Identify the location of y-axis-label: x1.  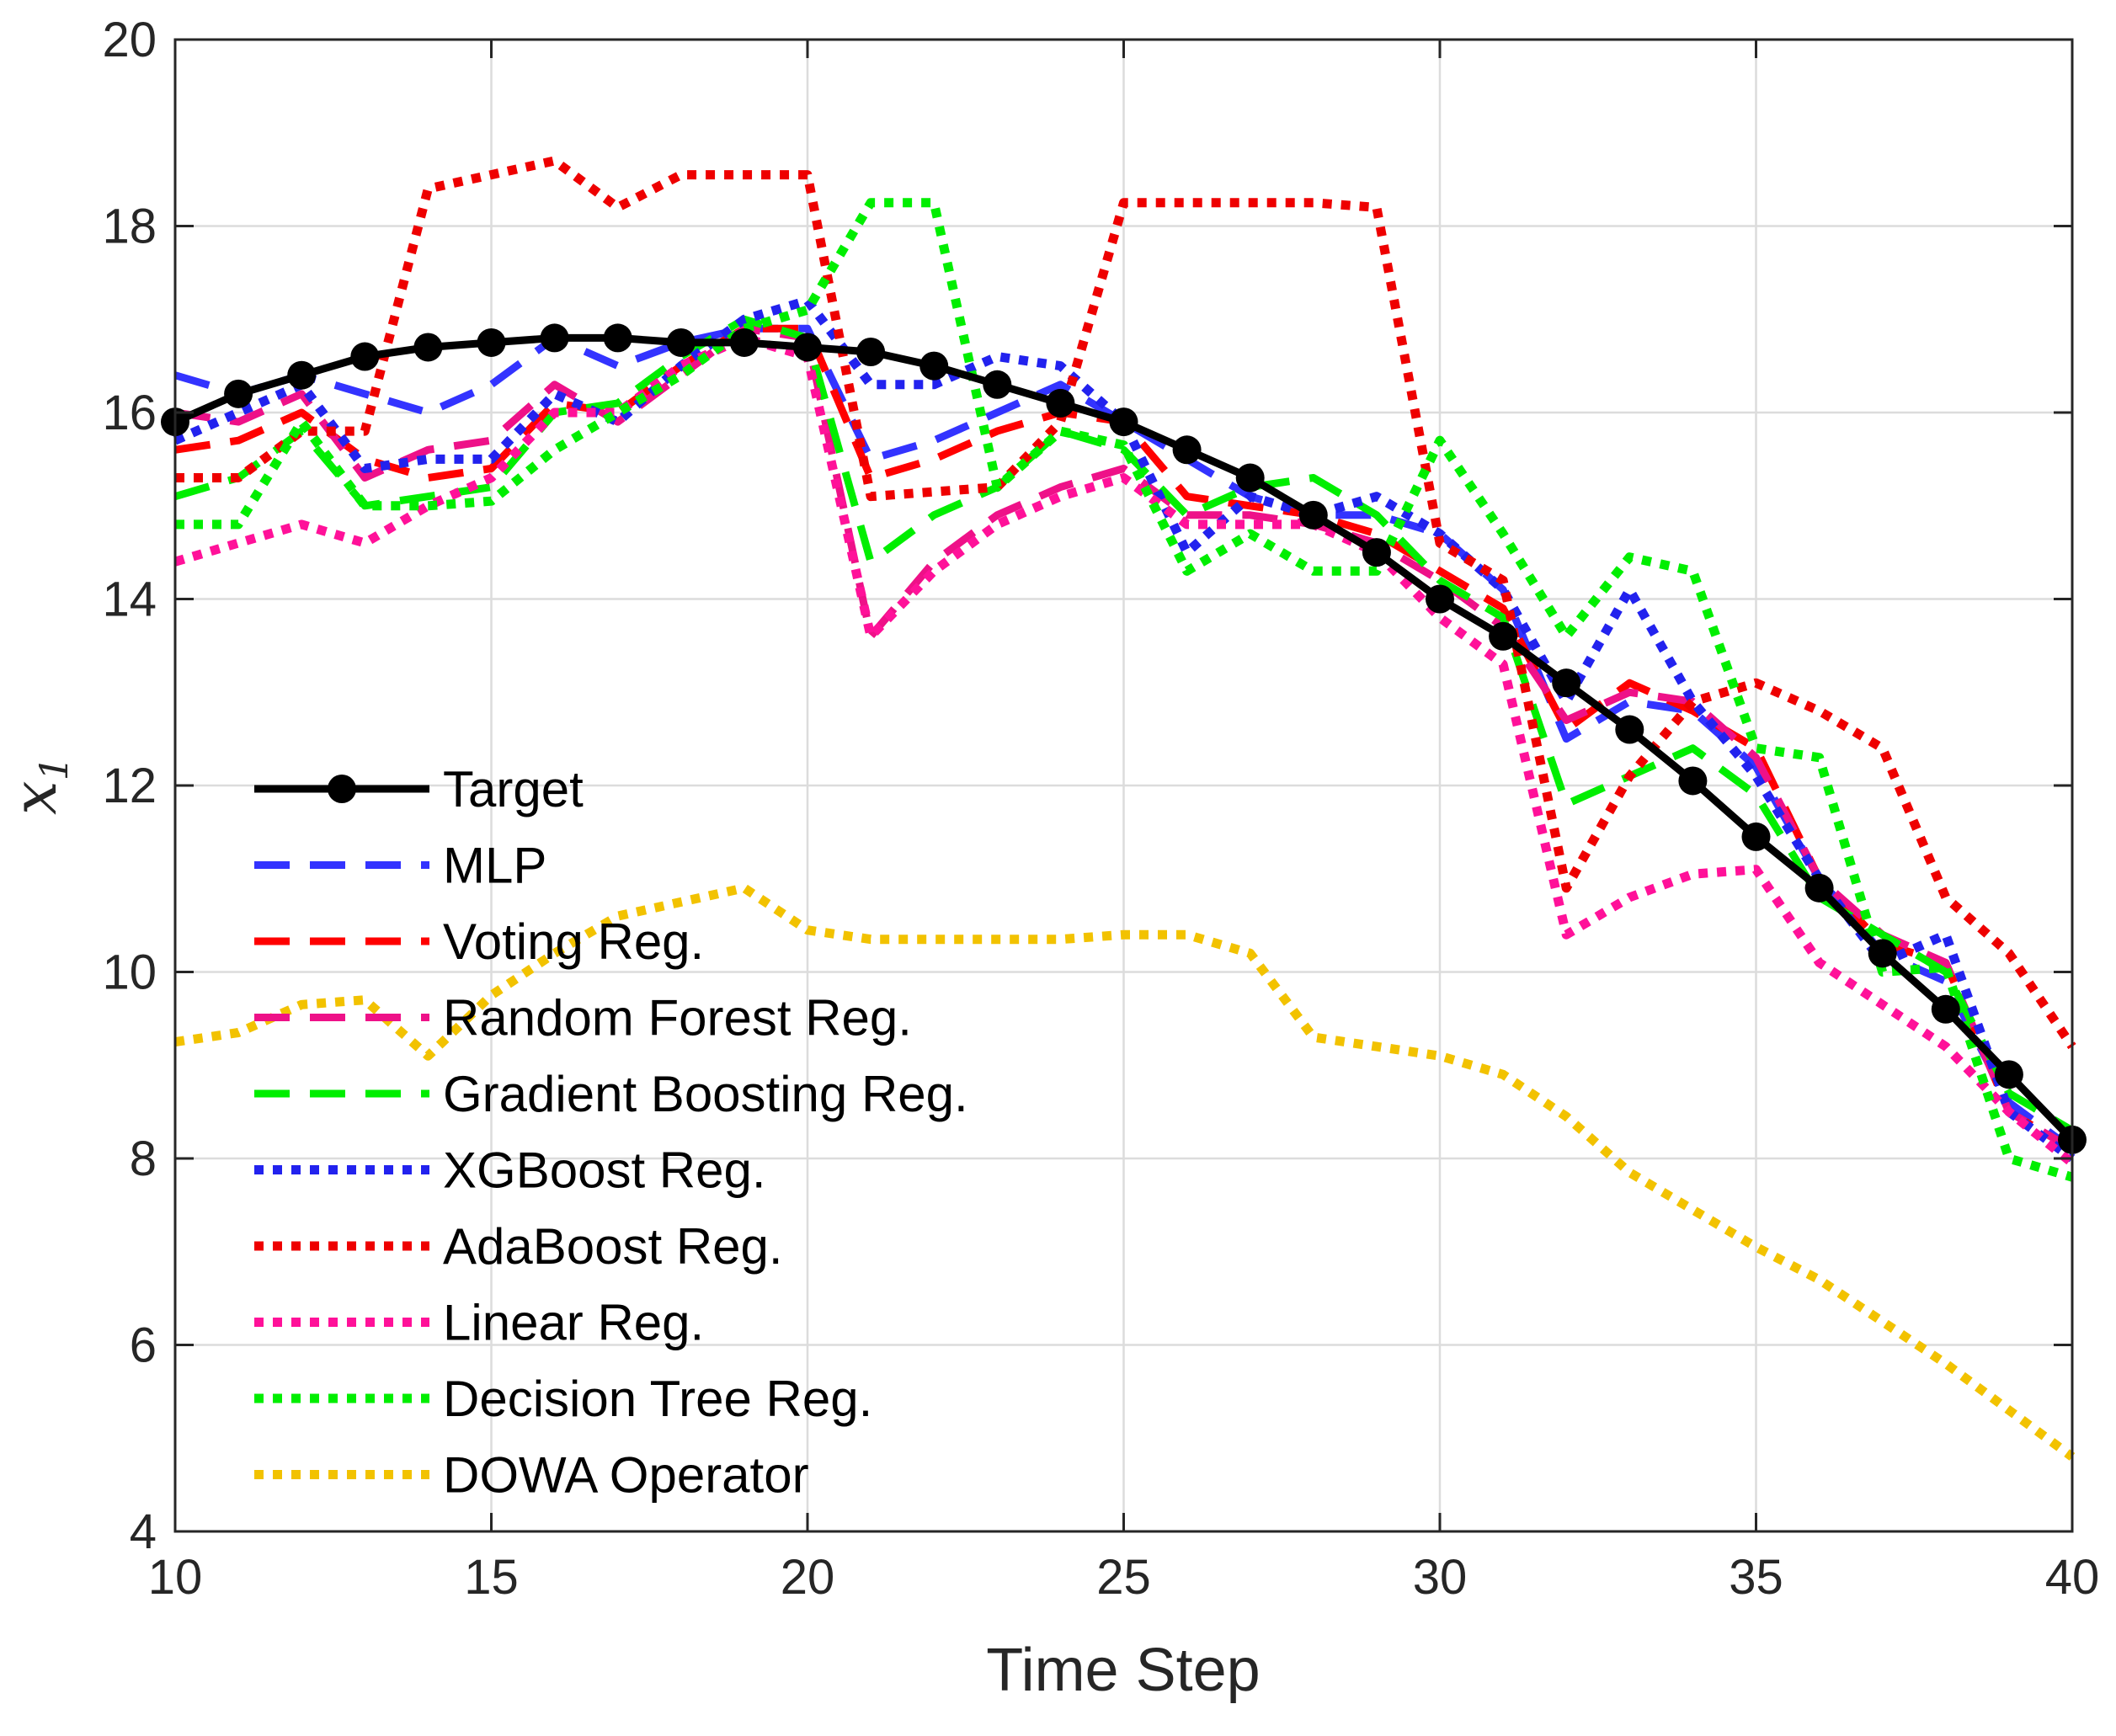
(38, 785).